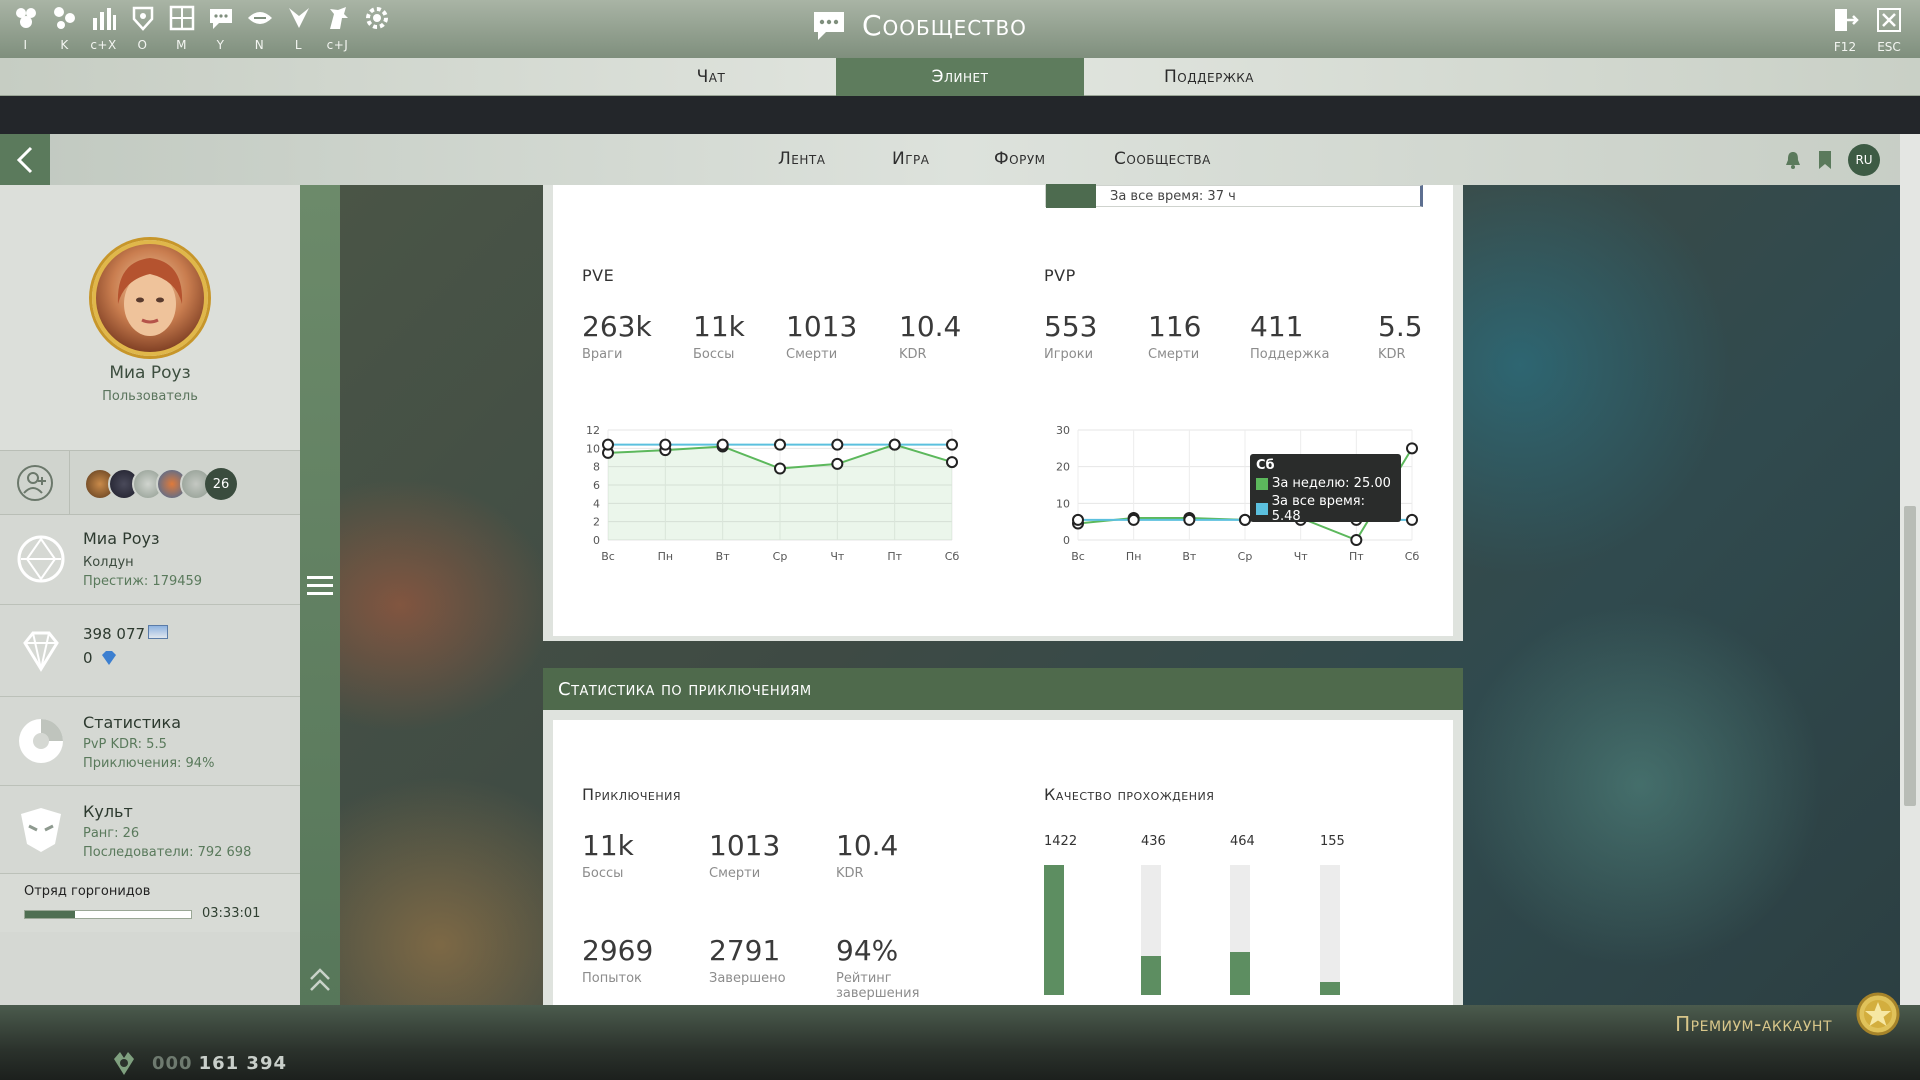  I want to click on y-tick-label: 2, so click(596, 522).